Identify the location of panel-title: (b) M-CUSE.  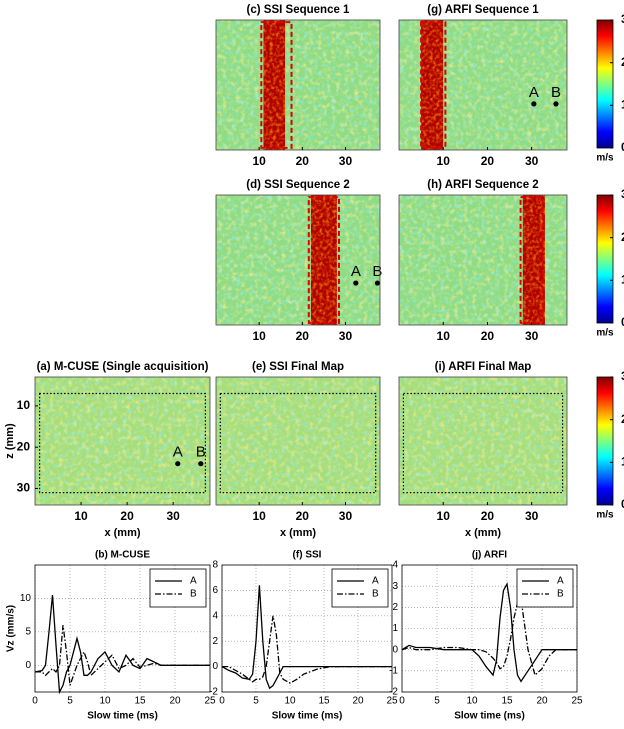
(122, 555).